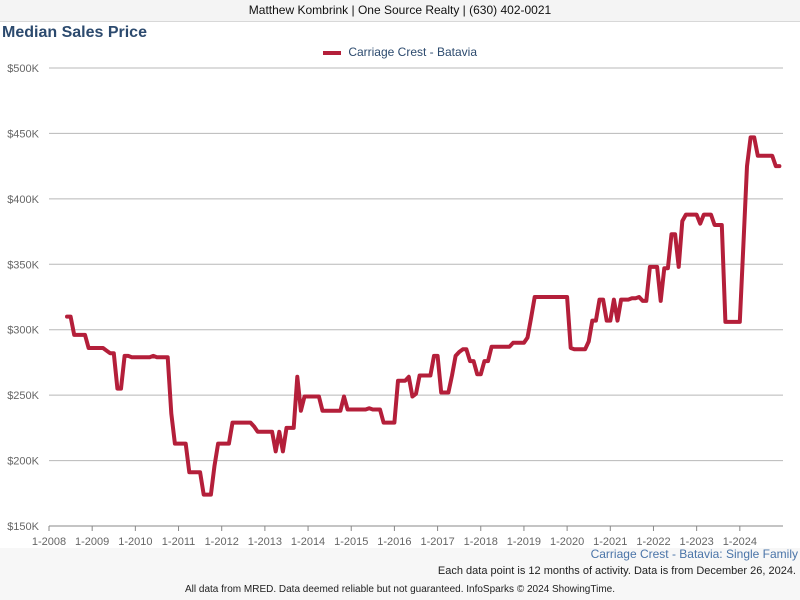 The width and height of the screenshot is (800, 600). Describe the element at coordinates (49, 542) in the screenshot. I see `x-tick-label: 1-2008` at that location.